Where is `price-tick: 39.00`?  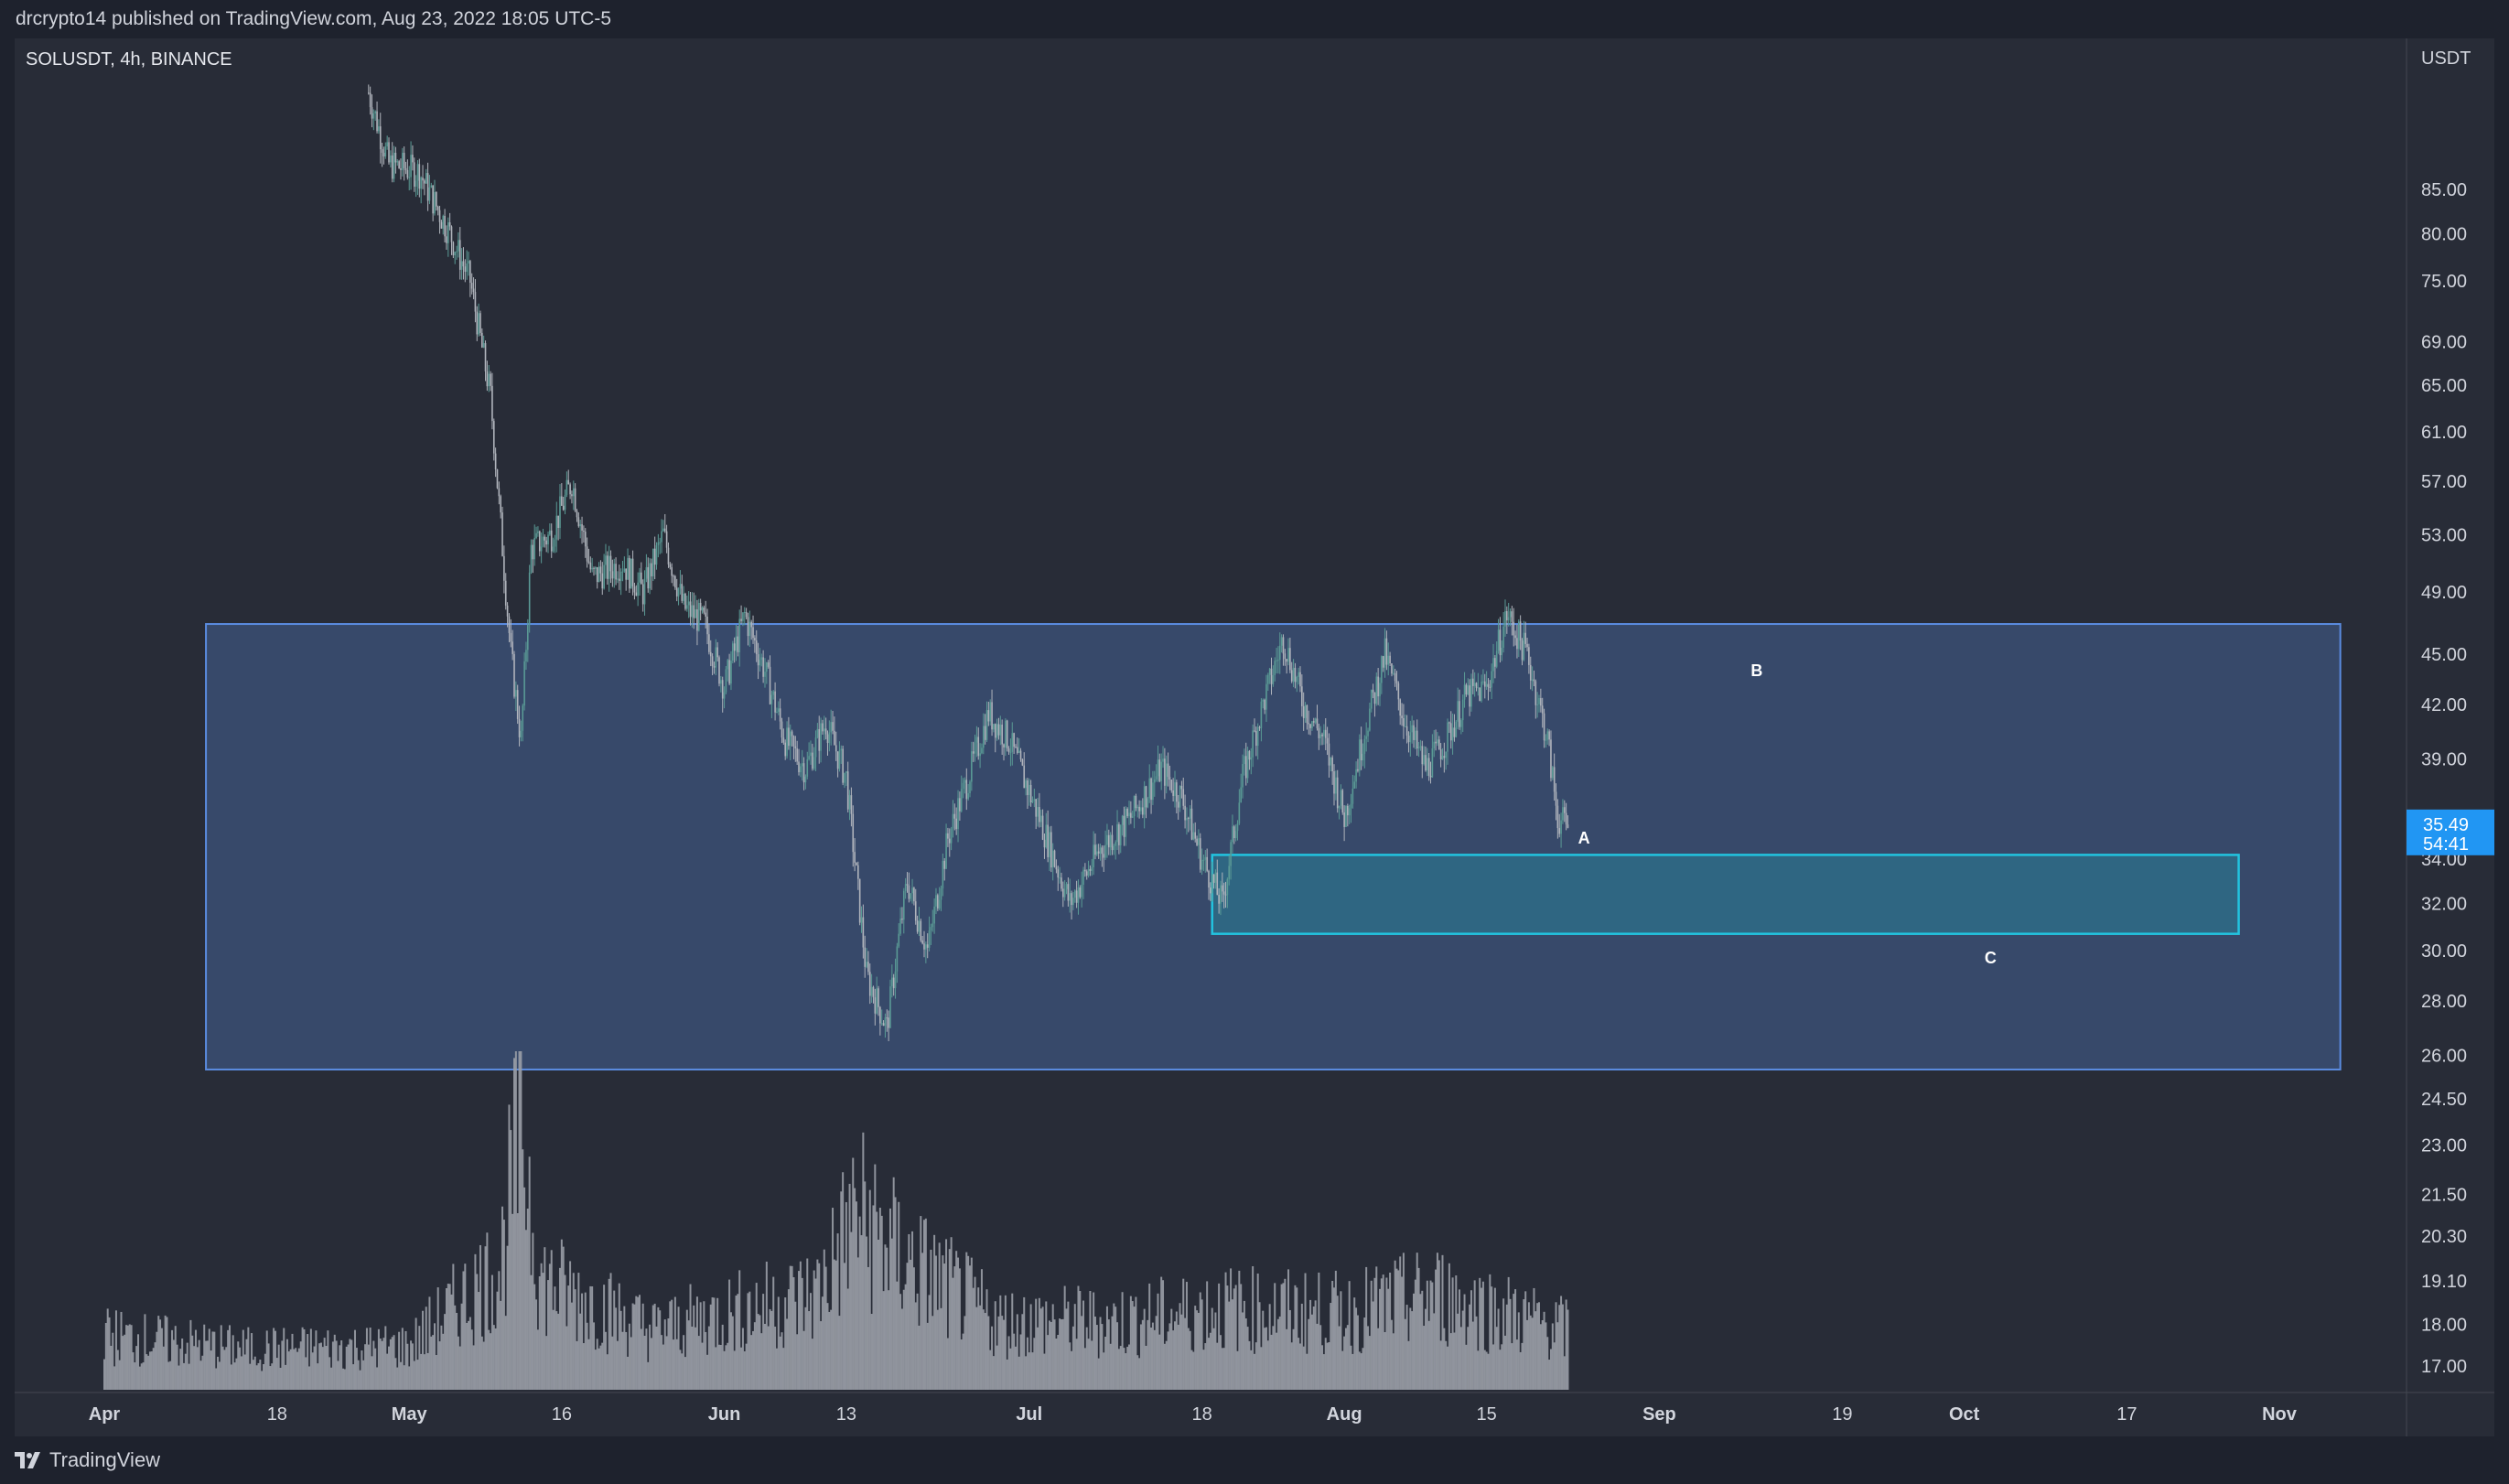 price-tick: 39.00 is located at coordinates (2444, 759).